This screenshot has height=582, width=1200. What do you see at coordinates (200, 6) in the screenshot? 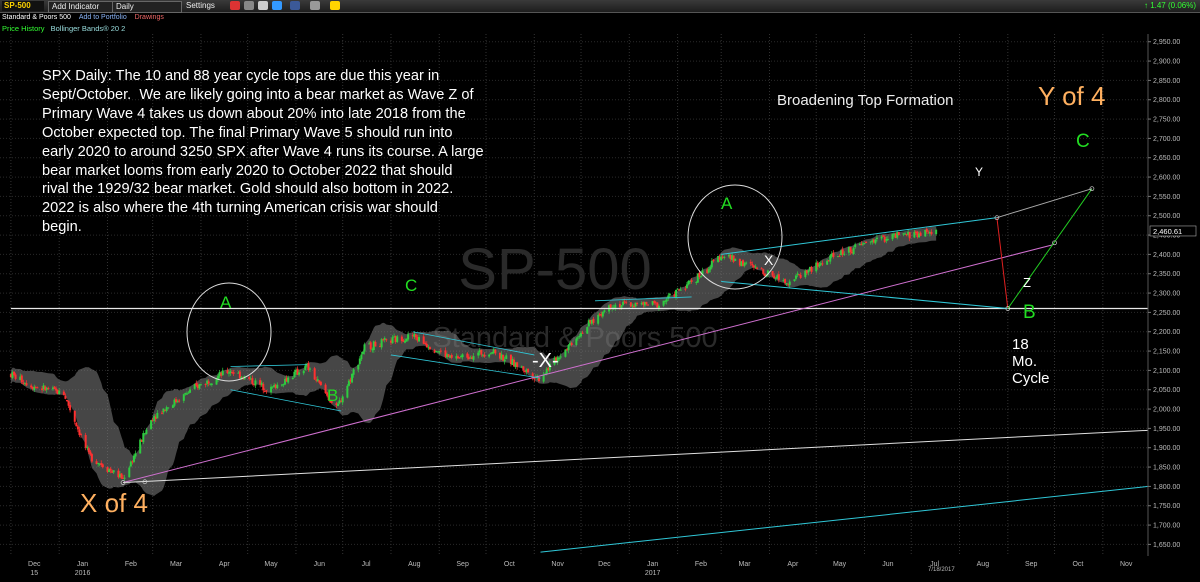
I see `settings-button: Settings` at bounding box center [200, 6].